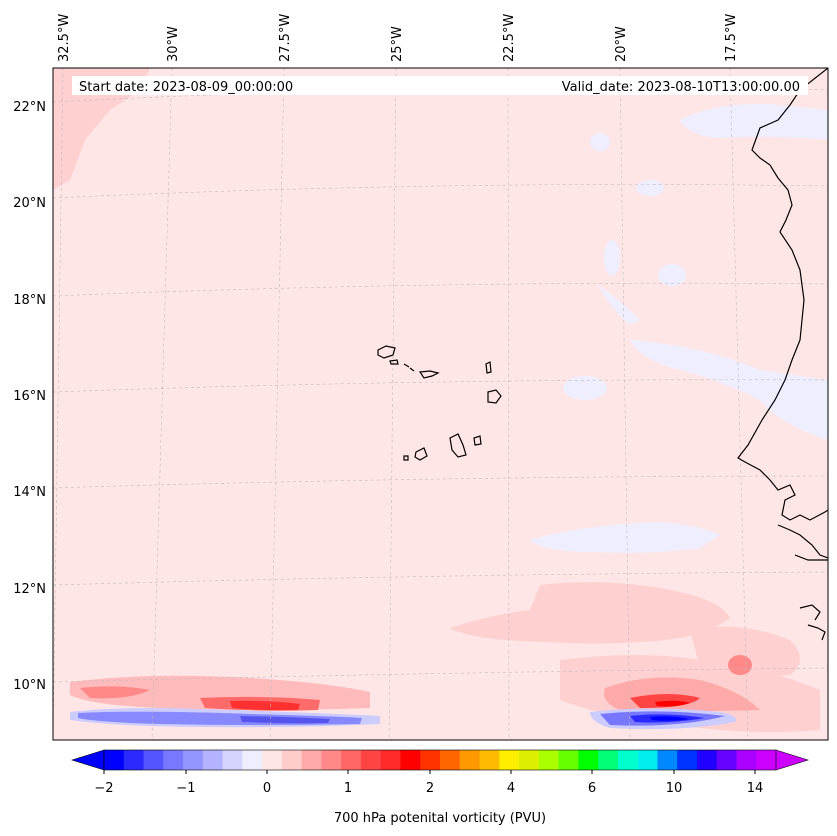  I want to click on lon-label-20w: 20°W, so click(621, 44).